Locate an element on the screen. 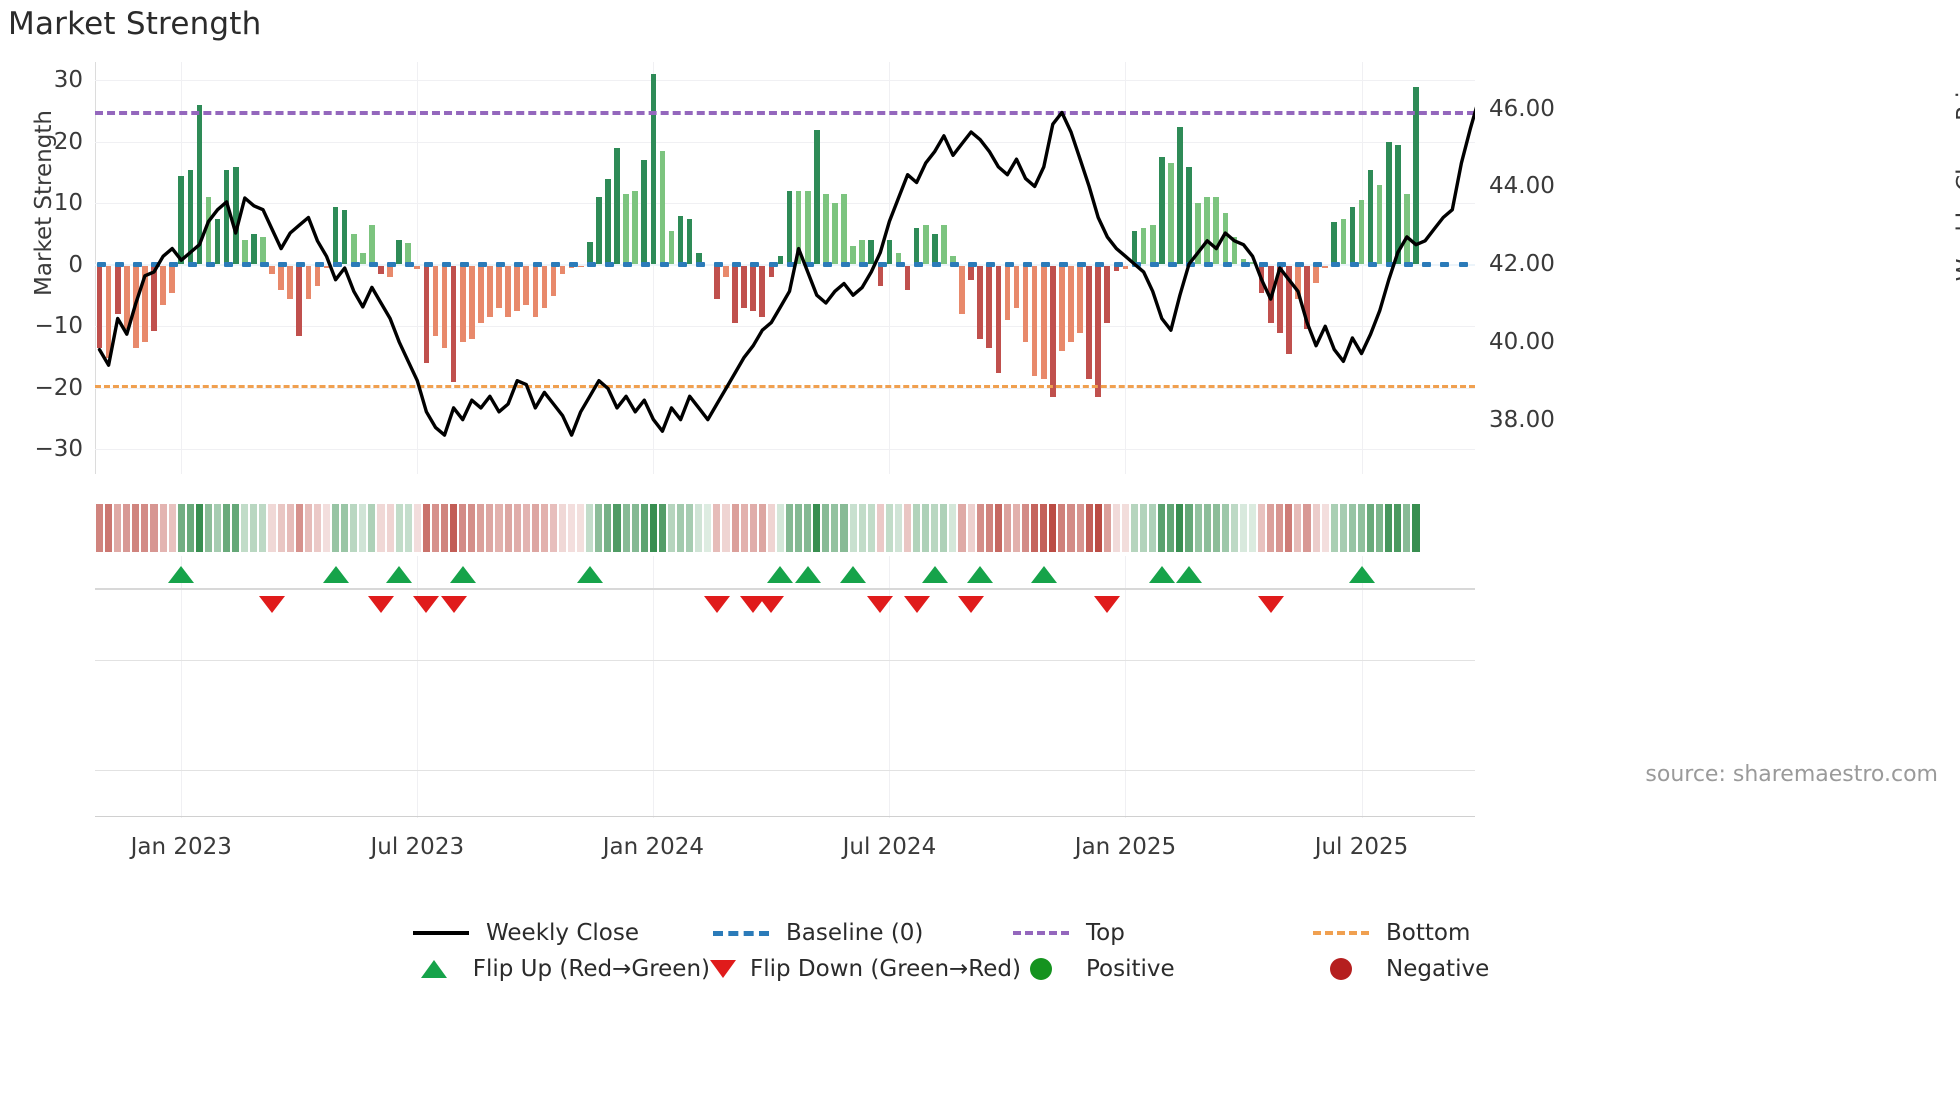 The height and width of the screenshot is (1102, 1960). legend-item: Flip Down (Green→Red) is located at coordinates (865, 969).